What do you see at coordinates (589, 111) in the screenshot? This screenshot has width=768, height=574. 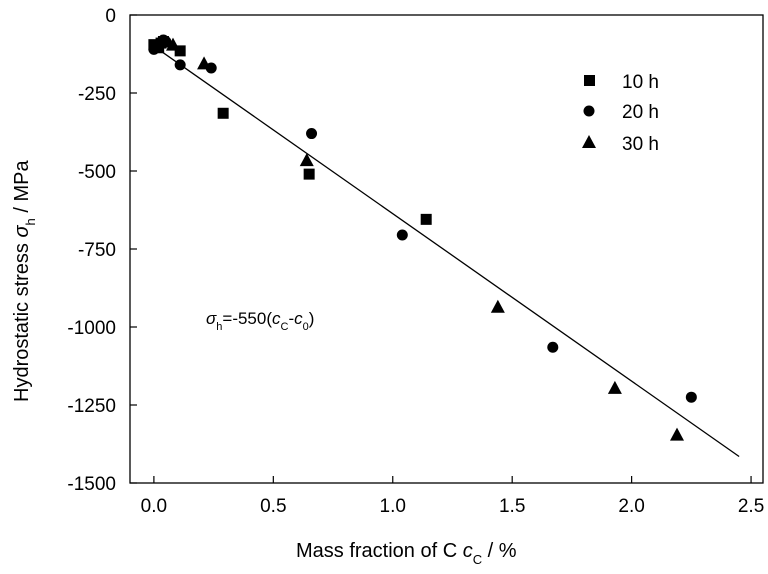 I see `legend-marker-20h` at bounding box center [589, 111].